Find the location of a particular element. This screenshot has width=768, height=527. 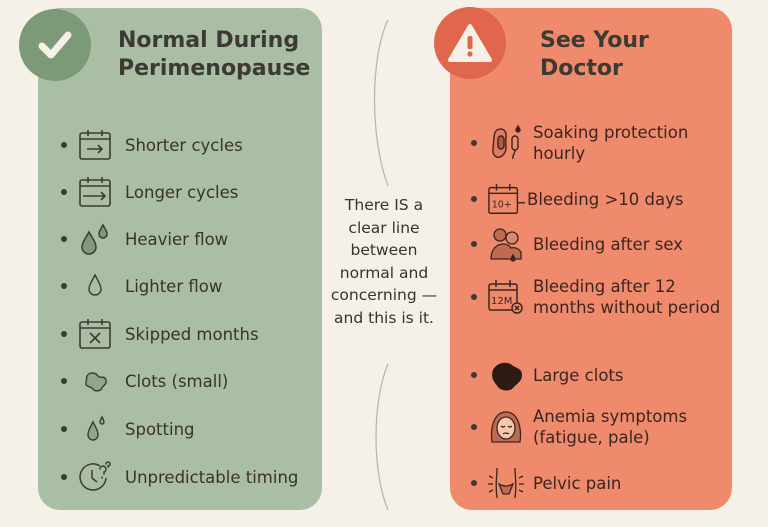

item-label: Pelvic pain is located at coordinates (577, 483).